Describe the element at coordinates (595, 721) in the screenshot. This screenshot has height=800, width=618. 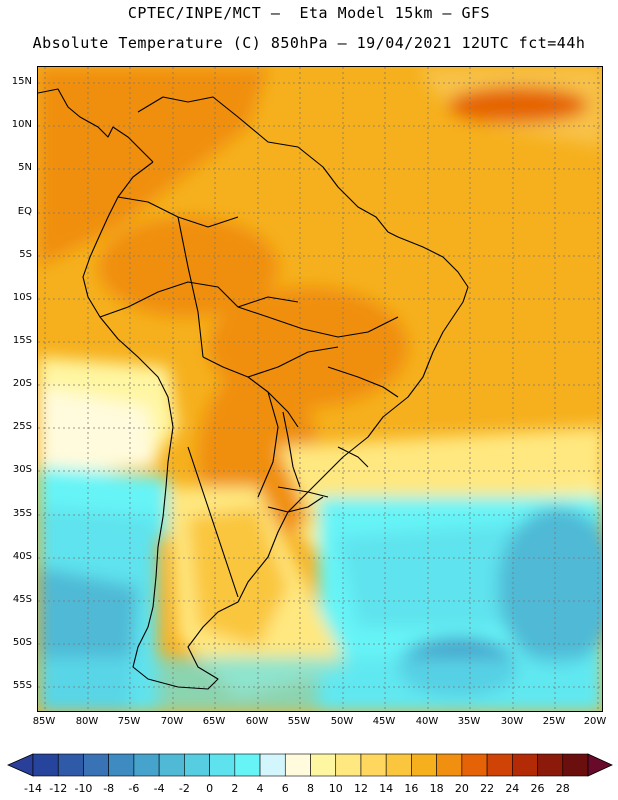
I see `lon-label: 20W` at that location.